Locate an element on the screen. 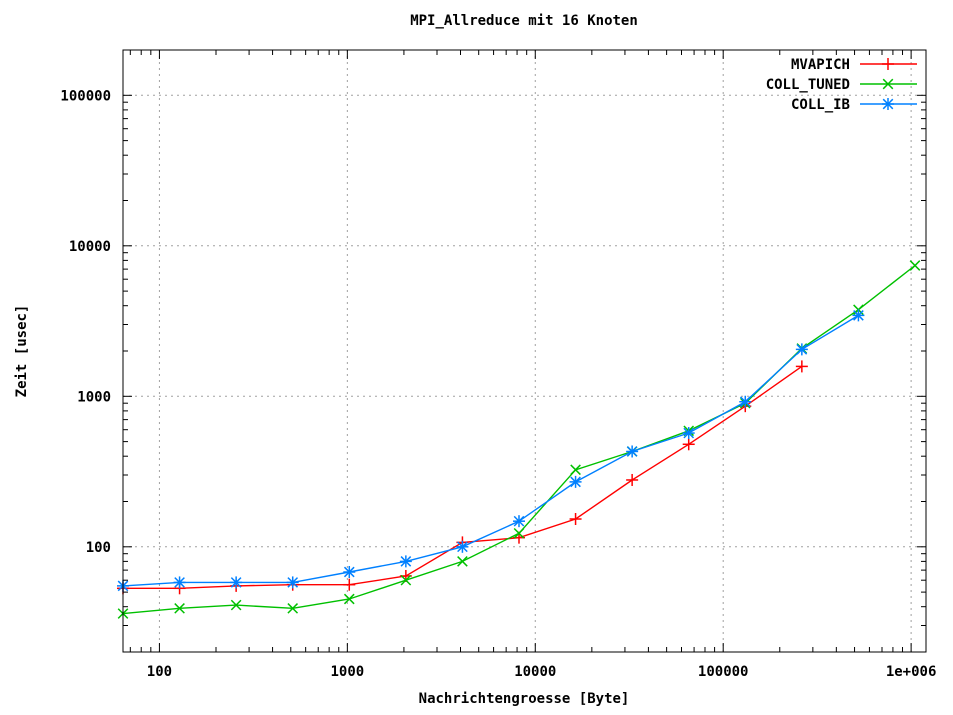 The image size is (953, 715). legend-label: MVAPICH is located at coordinates (820, 65).